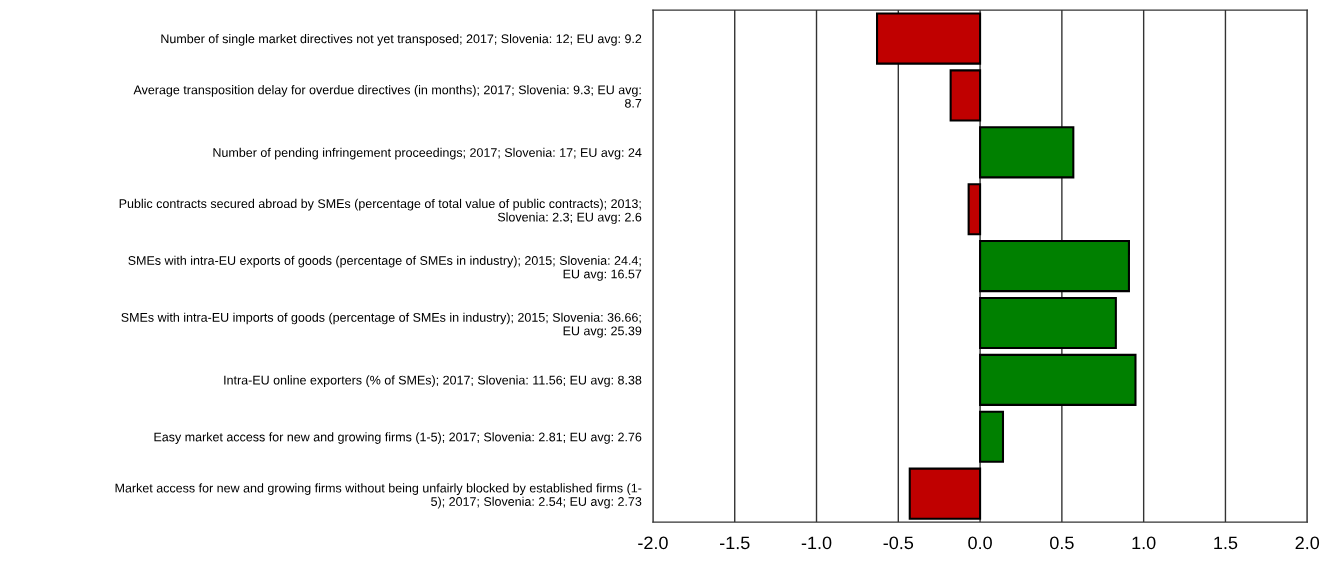  I want to click on y-tick-label: SMEs with intra-EU exports of goods (percentage of SMEs in industry); 2015; Slovenia: 24.4; EU avg: 16.57, so click(385, 268).